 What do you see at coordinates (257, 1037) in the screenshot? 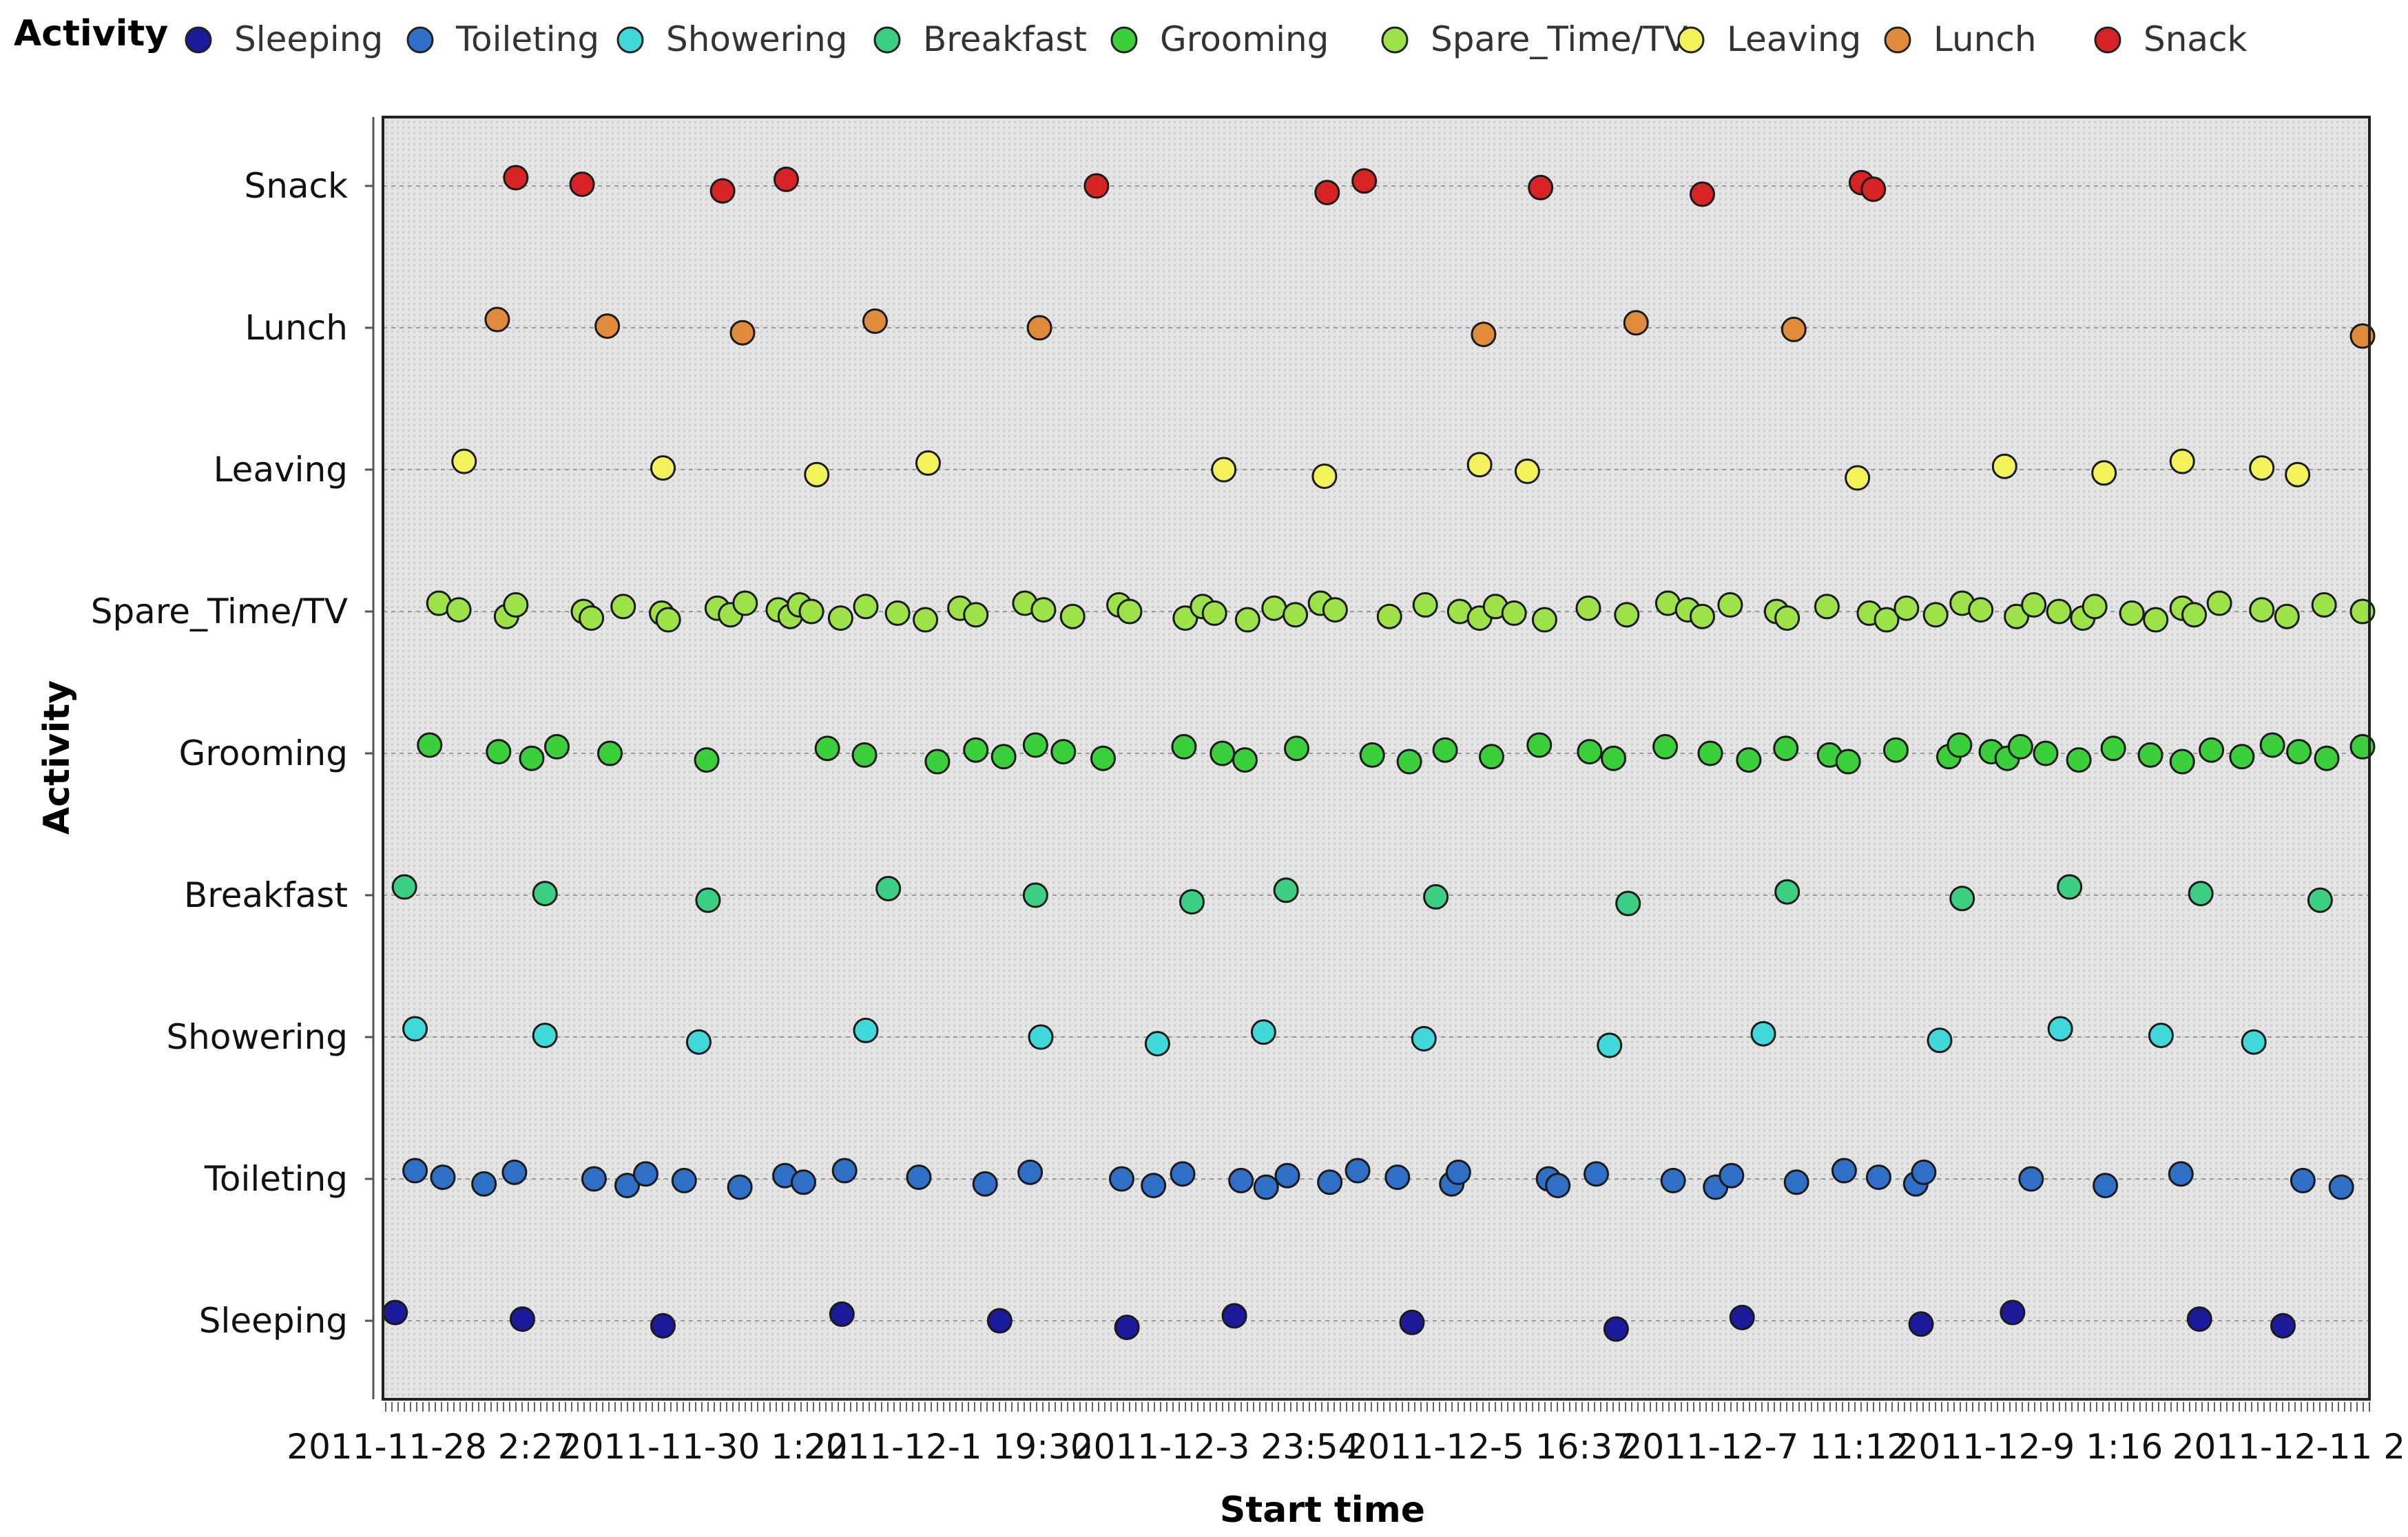
I see `y-tick-label-showering: Showering` at bounding box center [257, 1037].